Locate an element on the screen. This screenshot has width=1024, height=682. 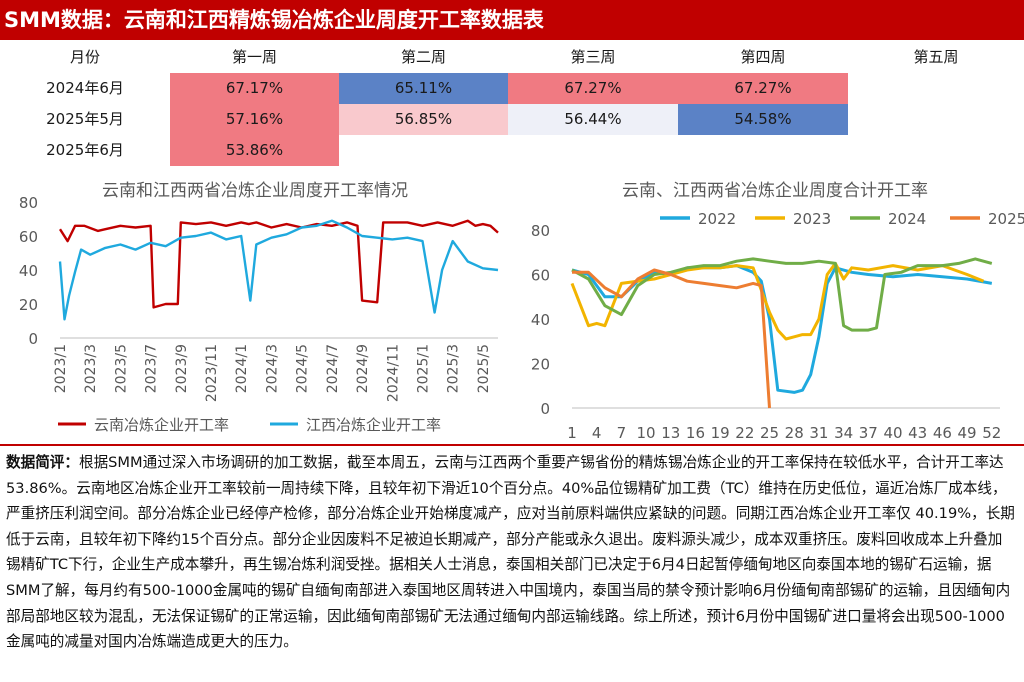
x-tick-label: 1 is located at coordinates (572, 433).